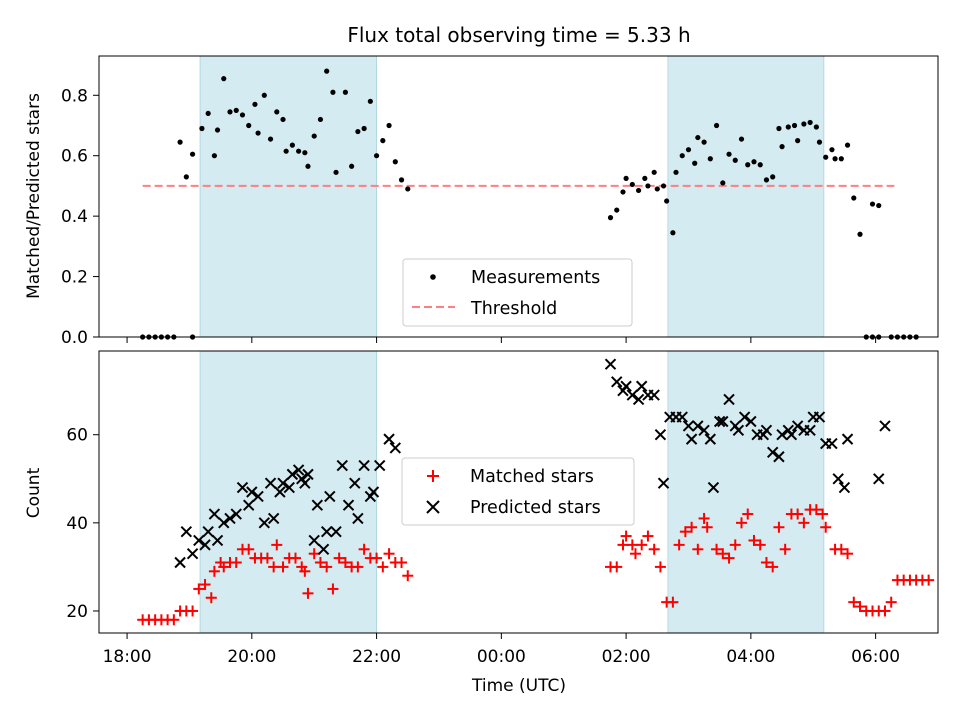 The image size is (960, 724). Describe the element at coordinates (875, 657) in the screenshot. I see `bottom-x-tick-label: 06:00` at that location.